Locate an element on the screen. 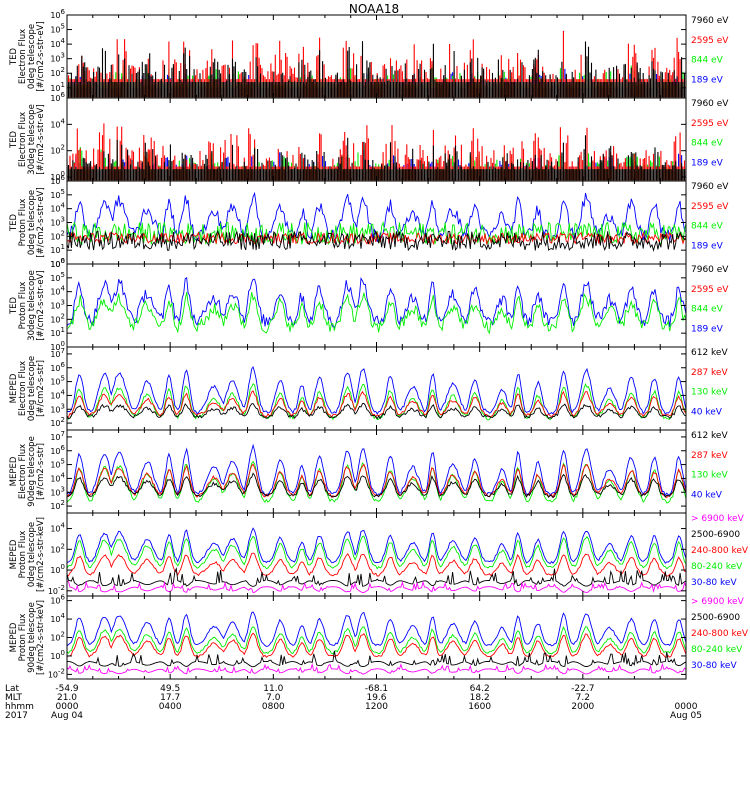  x-tick-label: Aug 05 is located at coordinates (686, 716).